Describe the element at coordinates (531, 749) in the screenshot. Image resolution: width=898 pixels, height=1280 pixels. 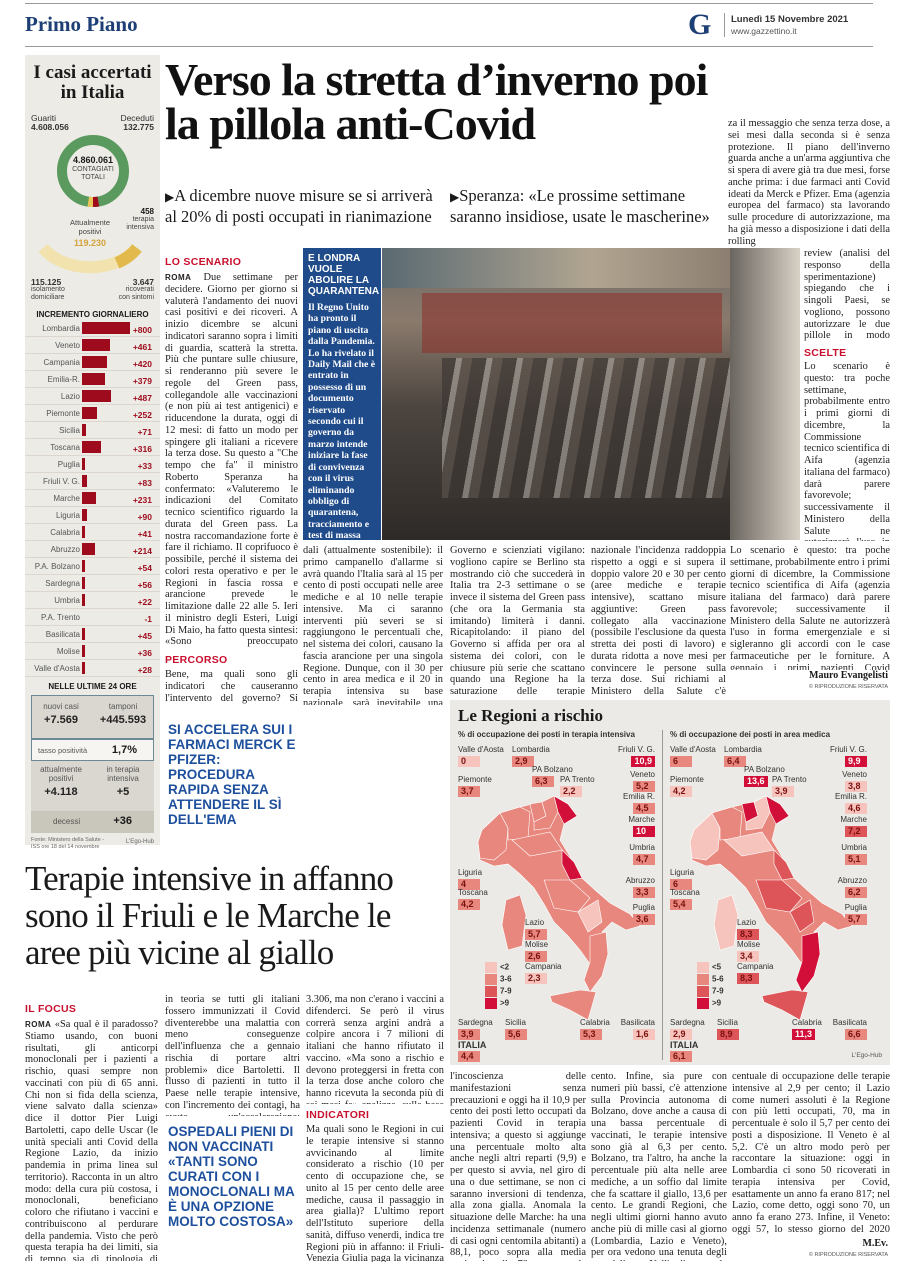
I see `map-region-label: Lombardia` at that location.